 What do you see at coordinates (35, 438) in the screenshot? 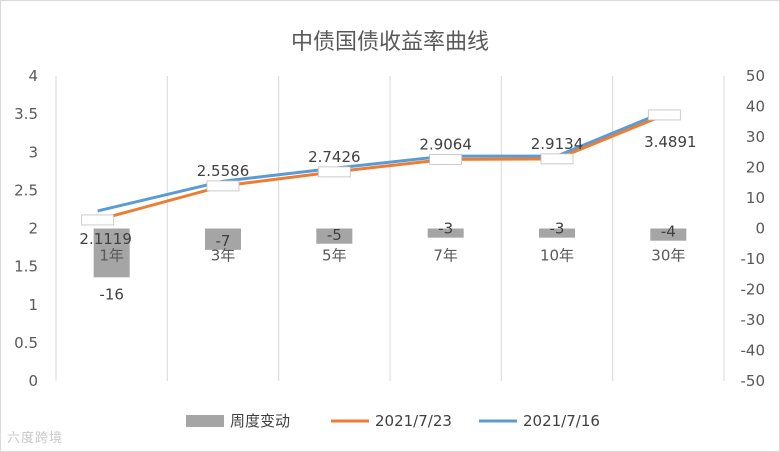
I see `watermark: 六度跨境` at bounding box center [35, 438].